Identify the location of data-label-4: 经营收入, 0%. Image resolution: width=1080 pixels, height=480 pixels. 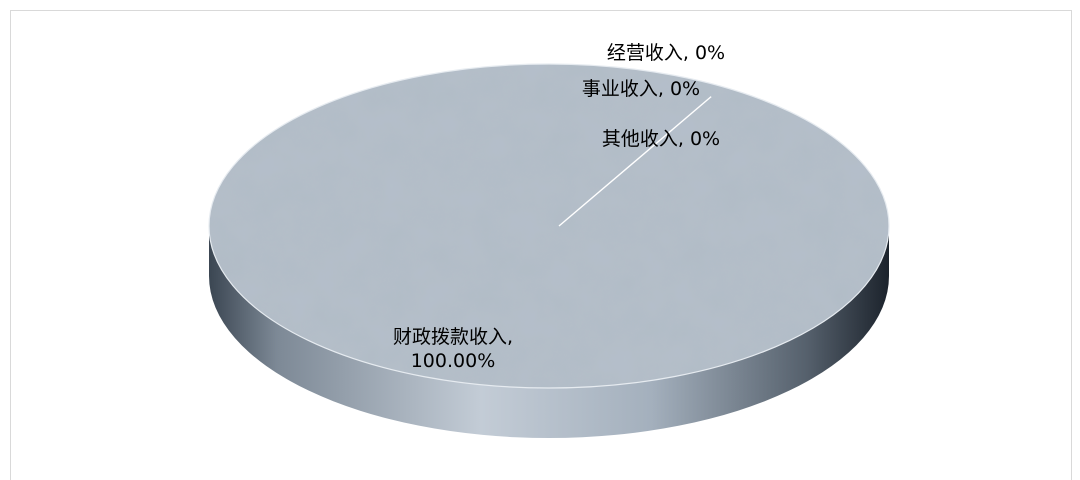
(666, 53).